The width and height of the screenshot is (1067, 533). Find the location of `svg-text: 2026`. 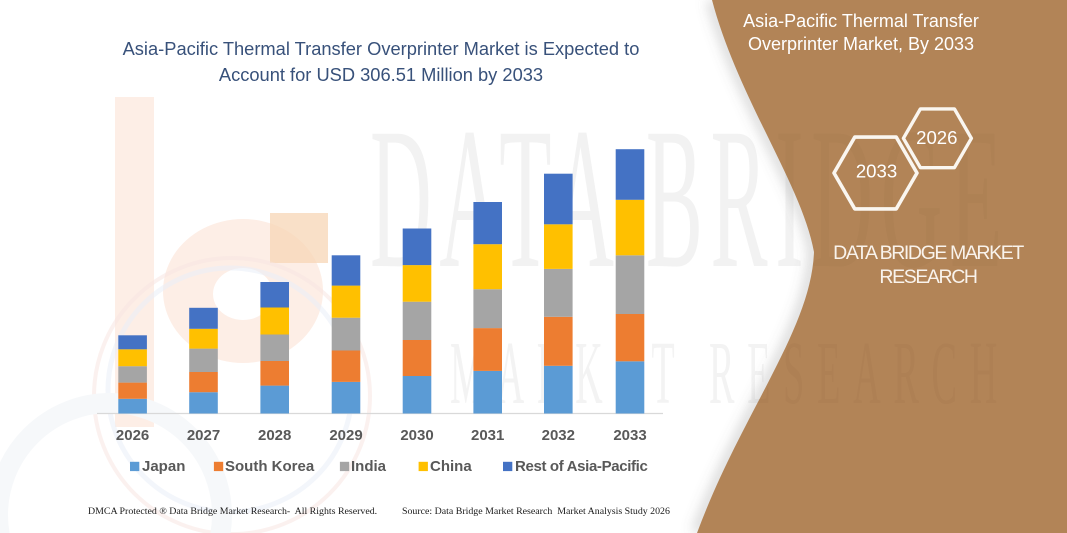

svg-text: 2026 is located at coordinates (936, 137).